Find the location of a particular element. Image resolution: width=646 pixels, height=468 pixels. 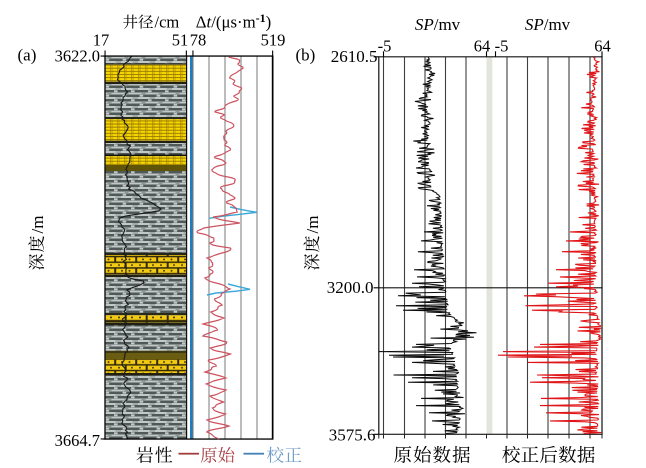

svg-text: 17 is located at coordinates (101, 40).